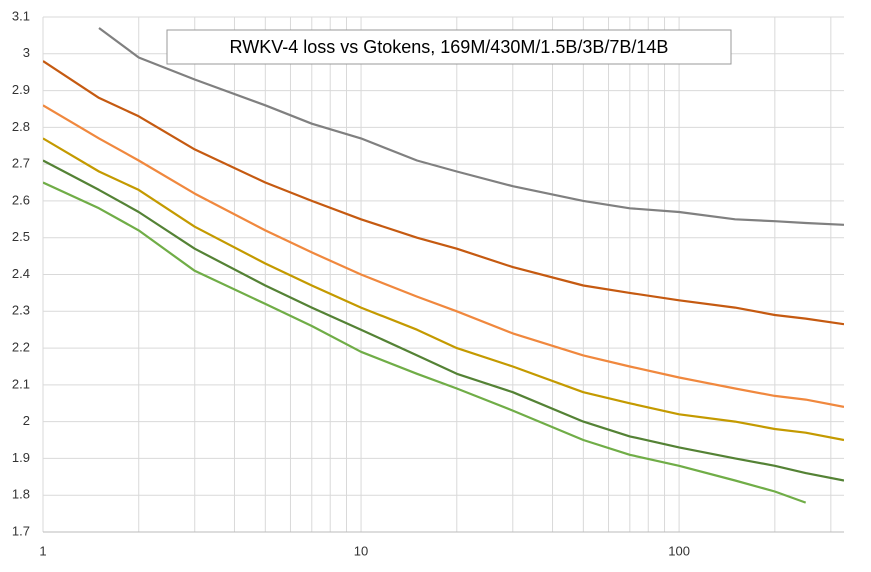  I want to click on y-tick-label: 1.7, so click(21, 530).